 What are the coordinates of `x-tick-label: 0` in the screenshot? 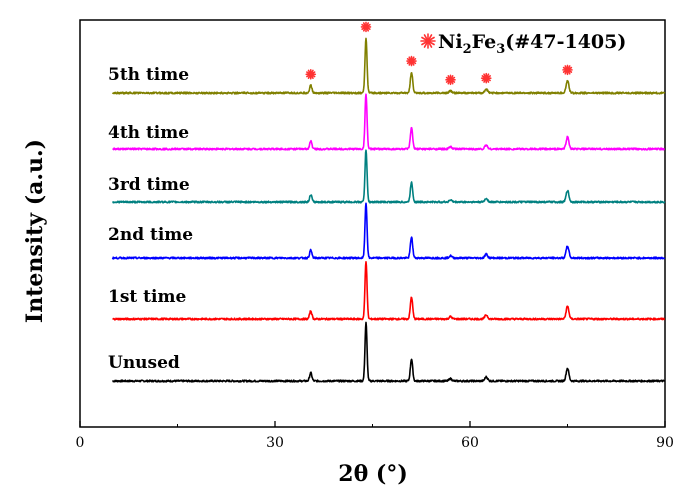 It's located at (80, 443).